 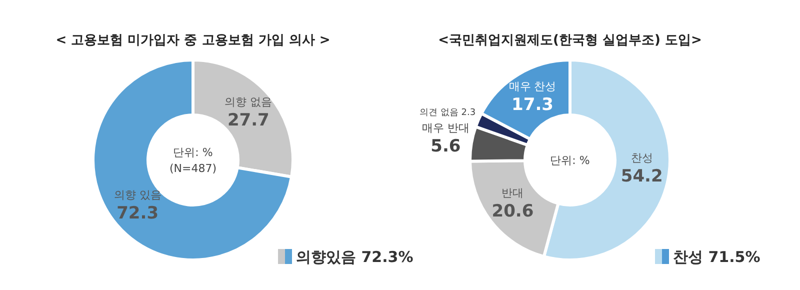 I want to click on data-label: 27.7, so click(x=248, y=120).